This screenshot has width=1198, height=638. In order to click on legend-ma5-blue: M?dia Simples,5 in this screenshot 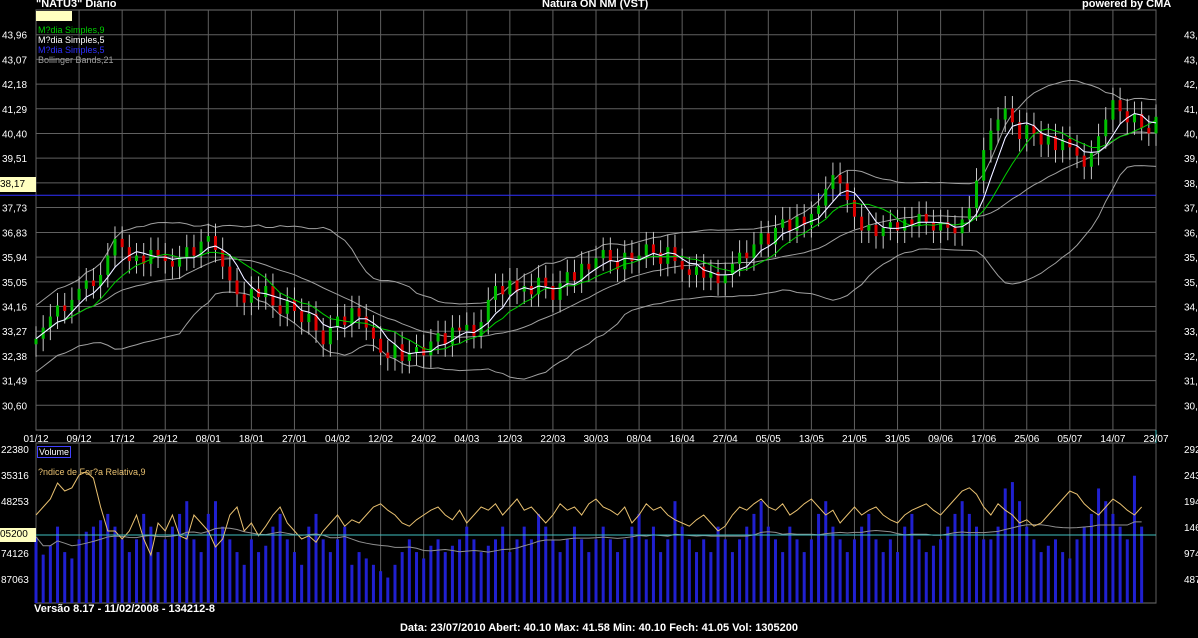, I will do `click(71, 50)`.